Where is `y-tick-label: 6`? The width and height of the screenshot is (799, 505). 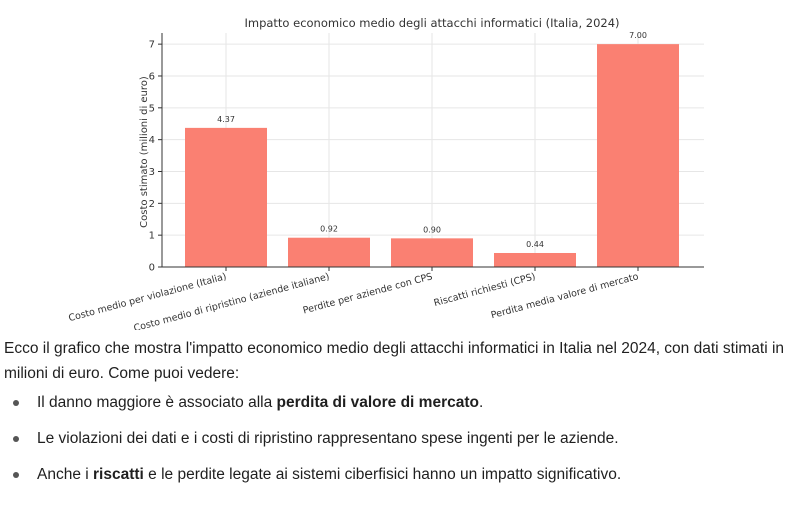
y-tick-label: 6 is located at coordinates (152, 76).